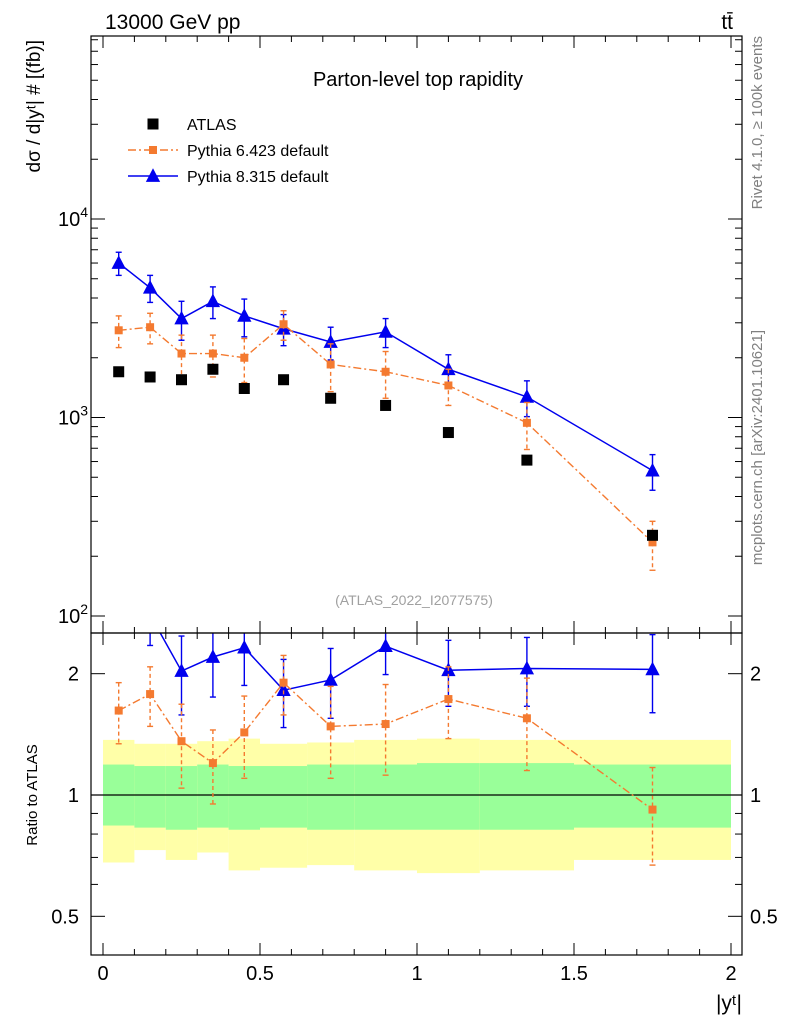  What do you see at coordinates (414, 600) in the screenshot?
I see `analysis-tag: (ATLAS_2022_I2077575)` at bounding box center [414, 600].